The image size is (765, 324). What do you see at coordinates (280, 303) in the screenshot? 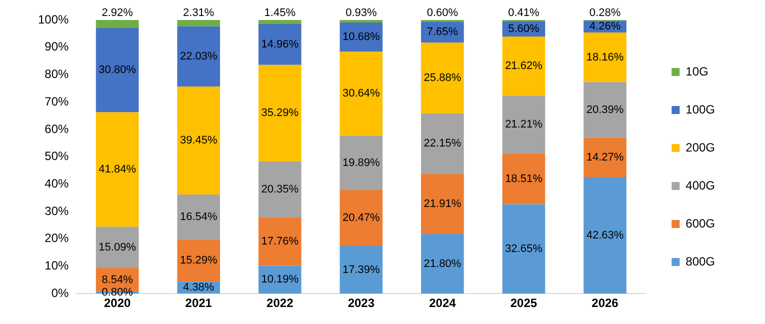
I see `x-tick-label: 2022` at bounding box center [280, 303].